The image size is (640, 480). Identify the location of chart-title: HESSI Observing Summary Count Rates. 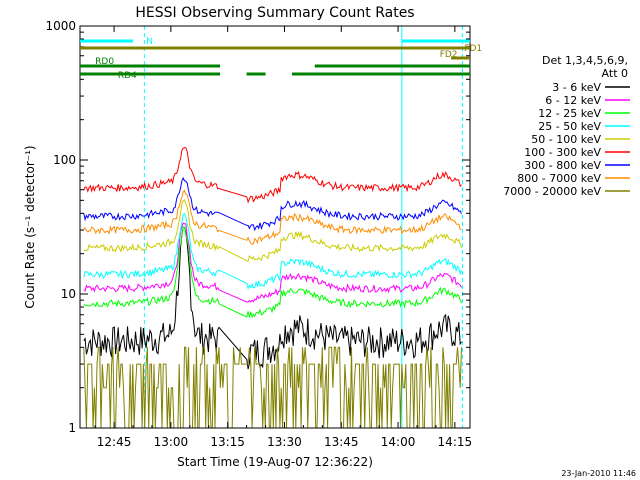
(274, 13).